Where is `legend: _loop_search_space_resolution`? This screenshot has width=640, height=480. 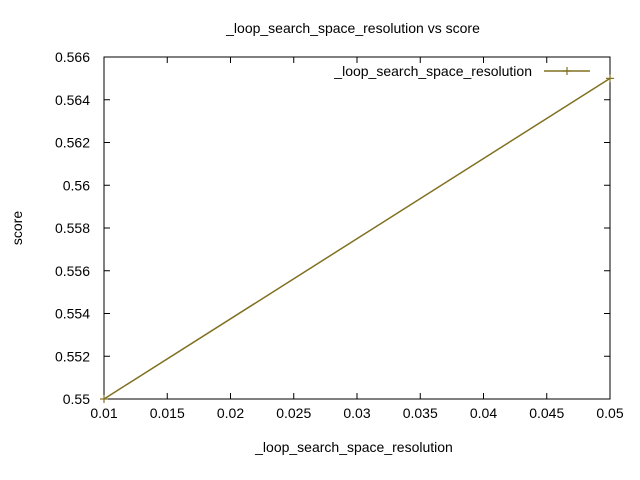 legend: _loop_search_space_resolution is located at coordinates (461, 71).